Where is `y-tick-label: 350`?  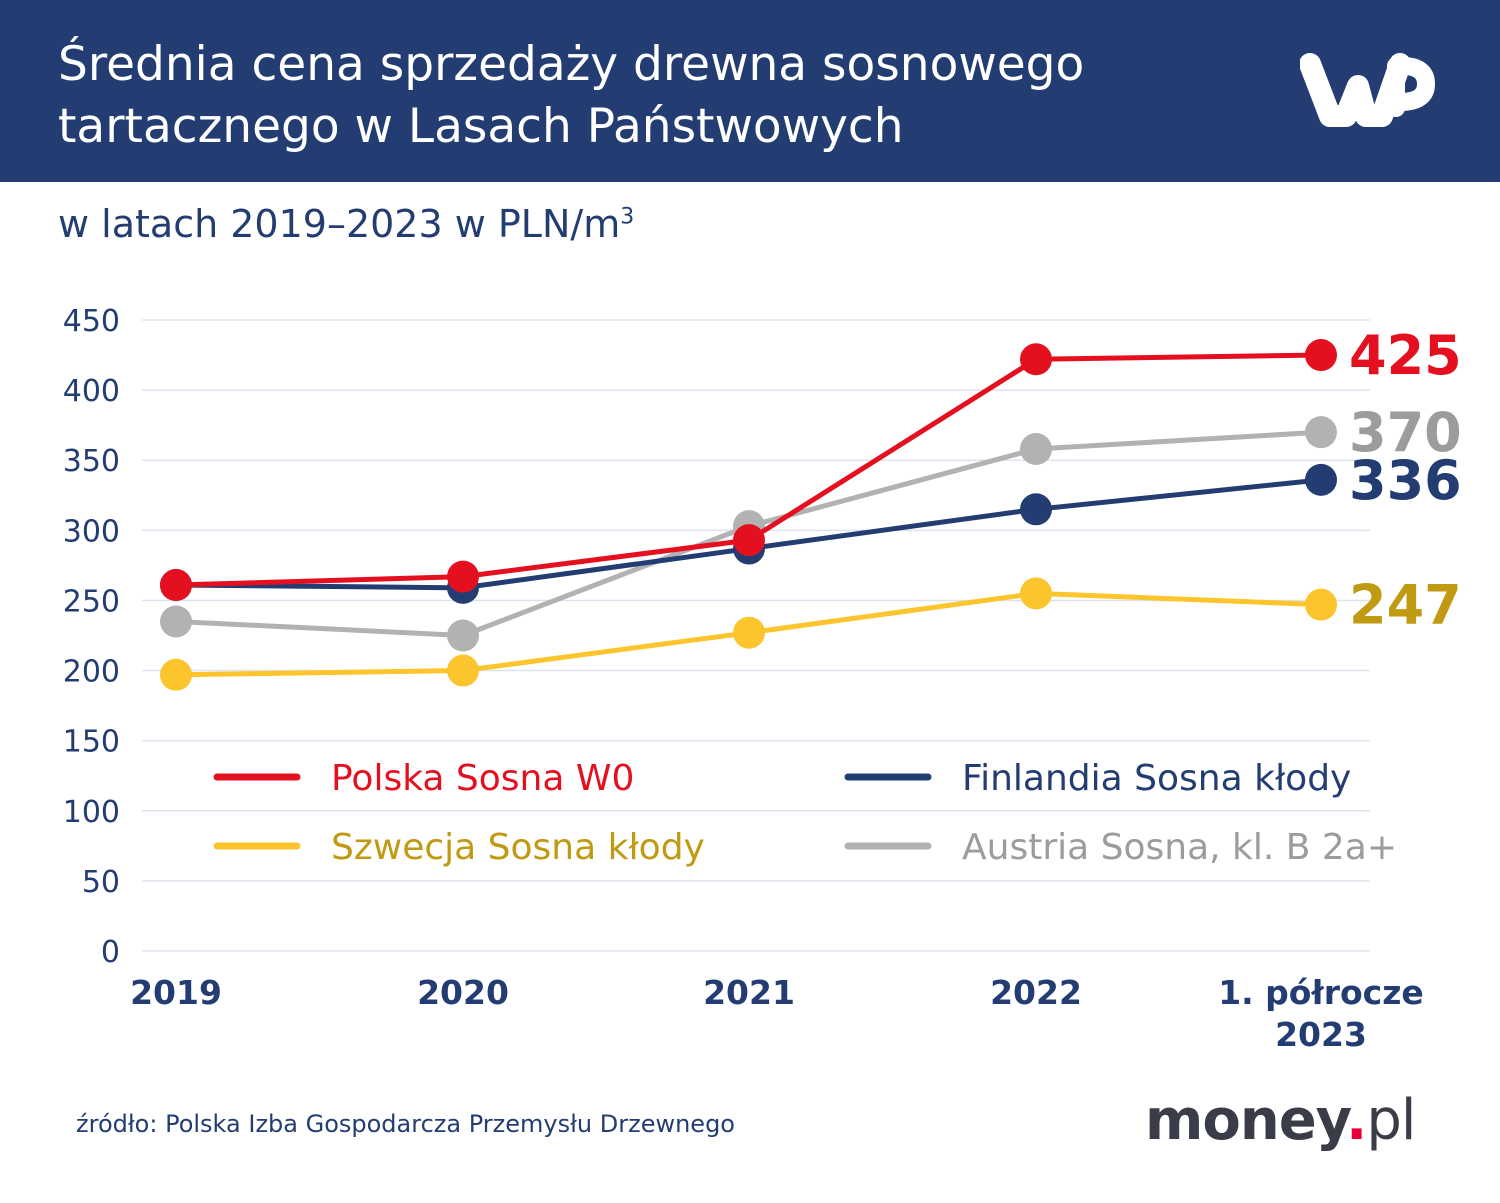 y-tick-label: 350 is located at coordinates (91, 461).